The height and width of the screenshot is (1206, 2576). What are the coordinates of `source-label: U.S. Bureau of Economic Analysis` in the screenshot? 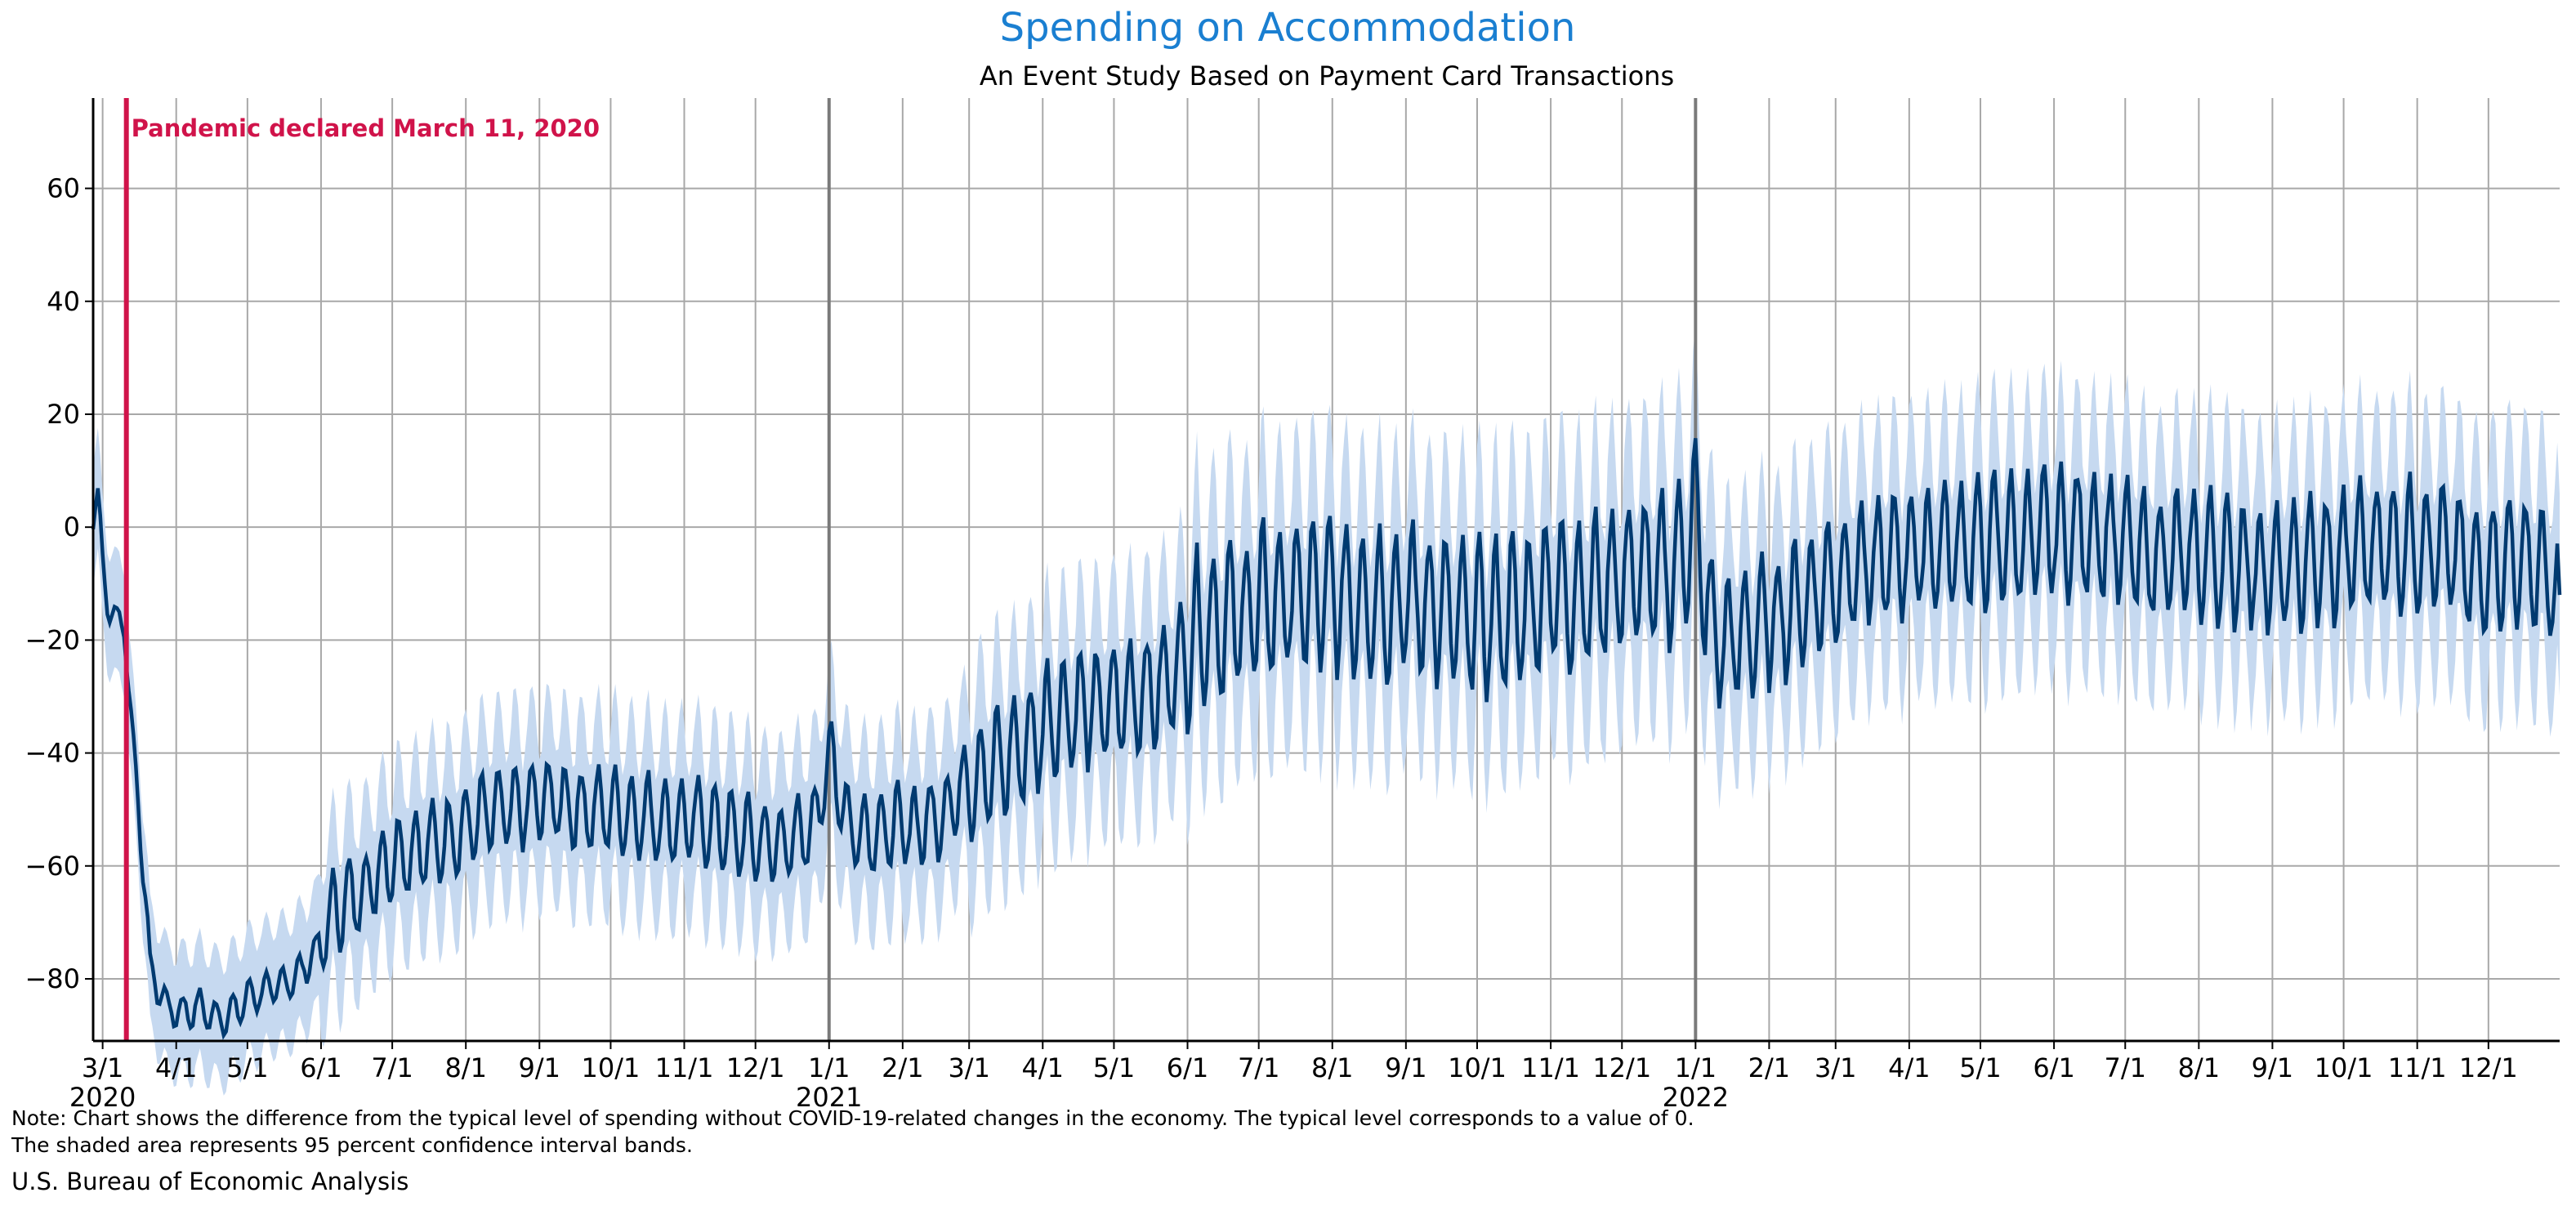 It's located at (210, 1181).